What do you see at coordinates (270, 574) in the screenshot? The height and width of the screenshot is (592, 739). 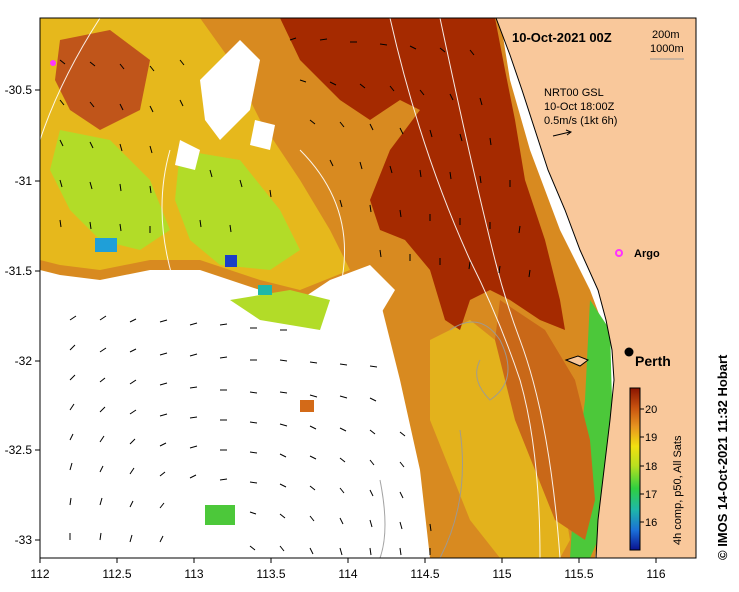 I see `x-tick-label: 113.5` at bounding box center [270, 574].